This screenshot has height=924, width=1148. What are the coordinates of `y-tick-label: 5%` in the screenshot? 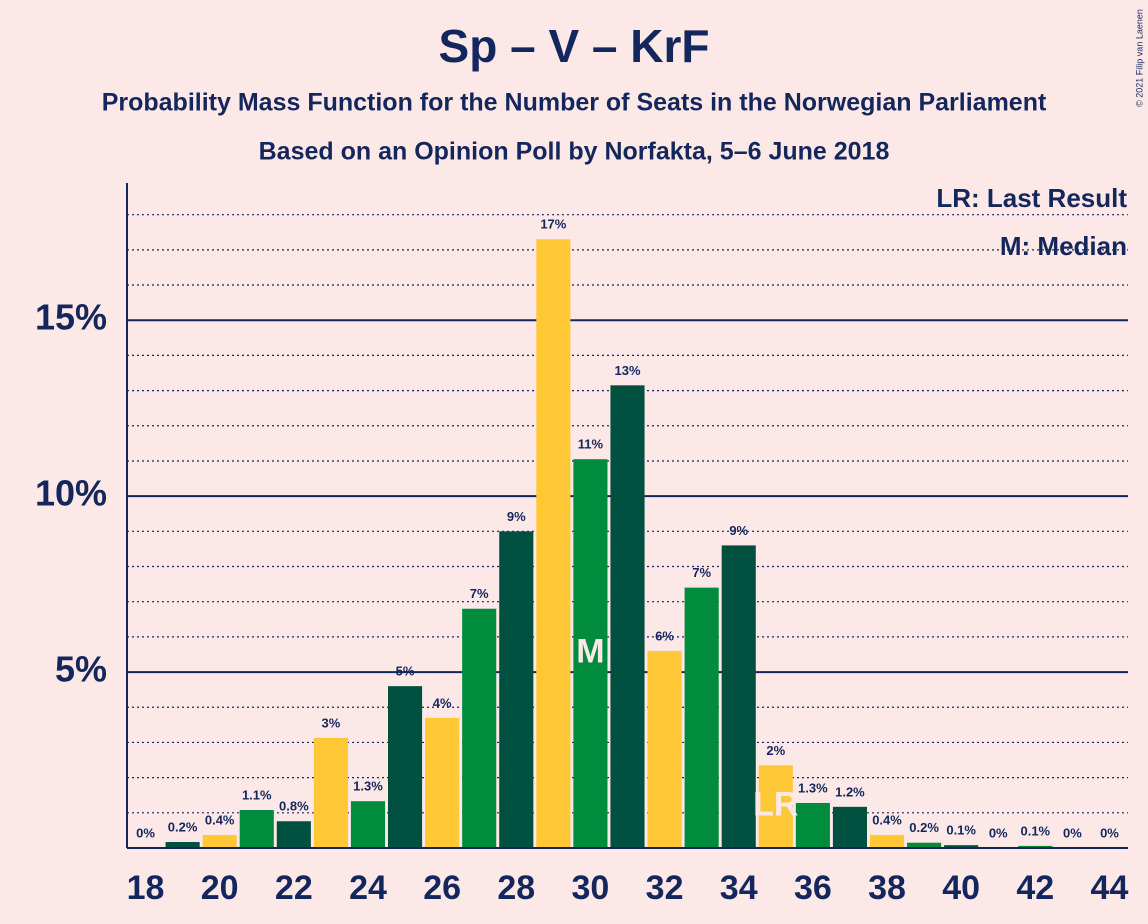 It's located at (81, 669).